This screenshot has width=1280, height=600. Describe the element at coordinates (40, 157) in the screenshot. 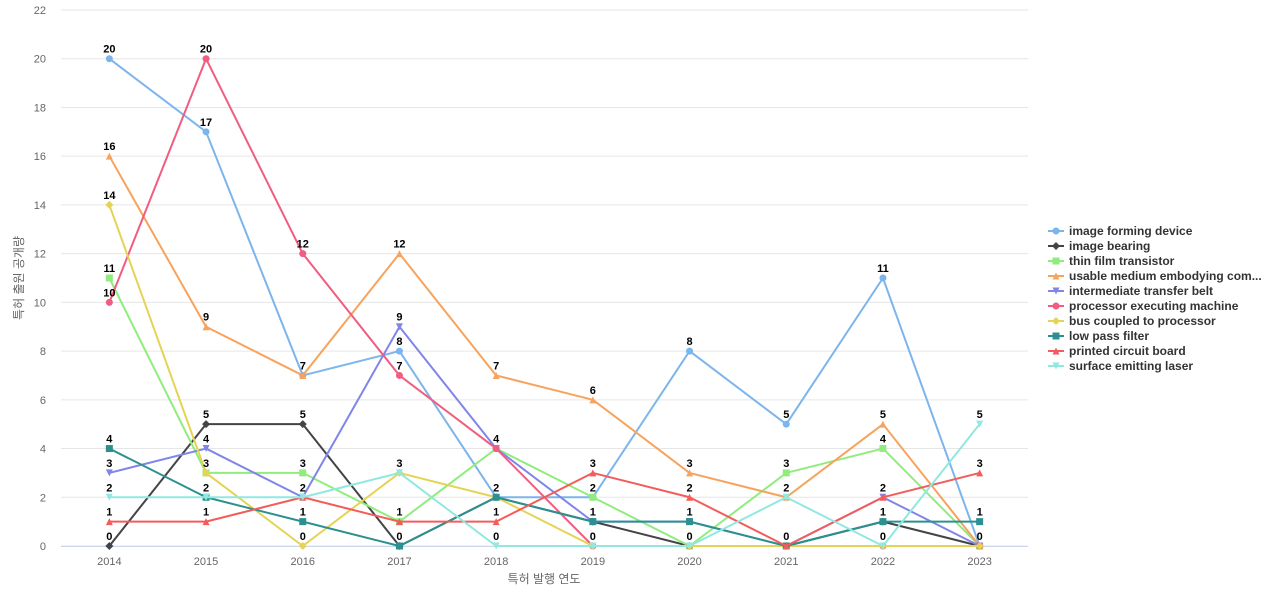

I see `y-tick-label: 16` at that location.